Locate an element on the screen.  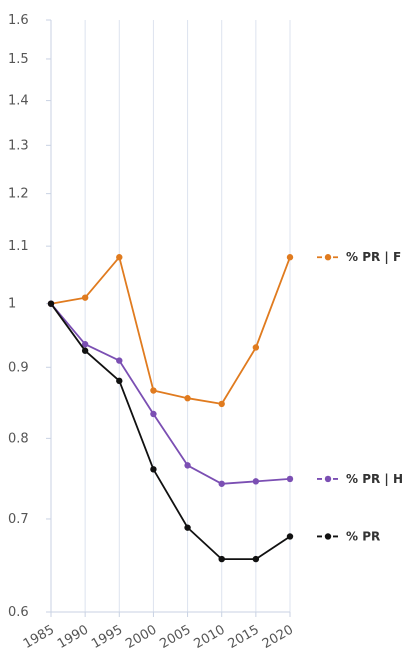
y-tick-label: 0.9 is located at coordinates (18, 367).